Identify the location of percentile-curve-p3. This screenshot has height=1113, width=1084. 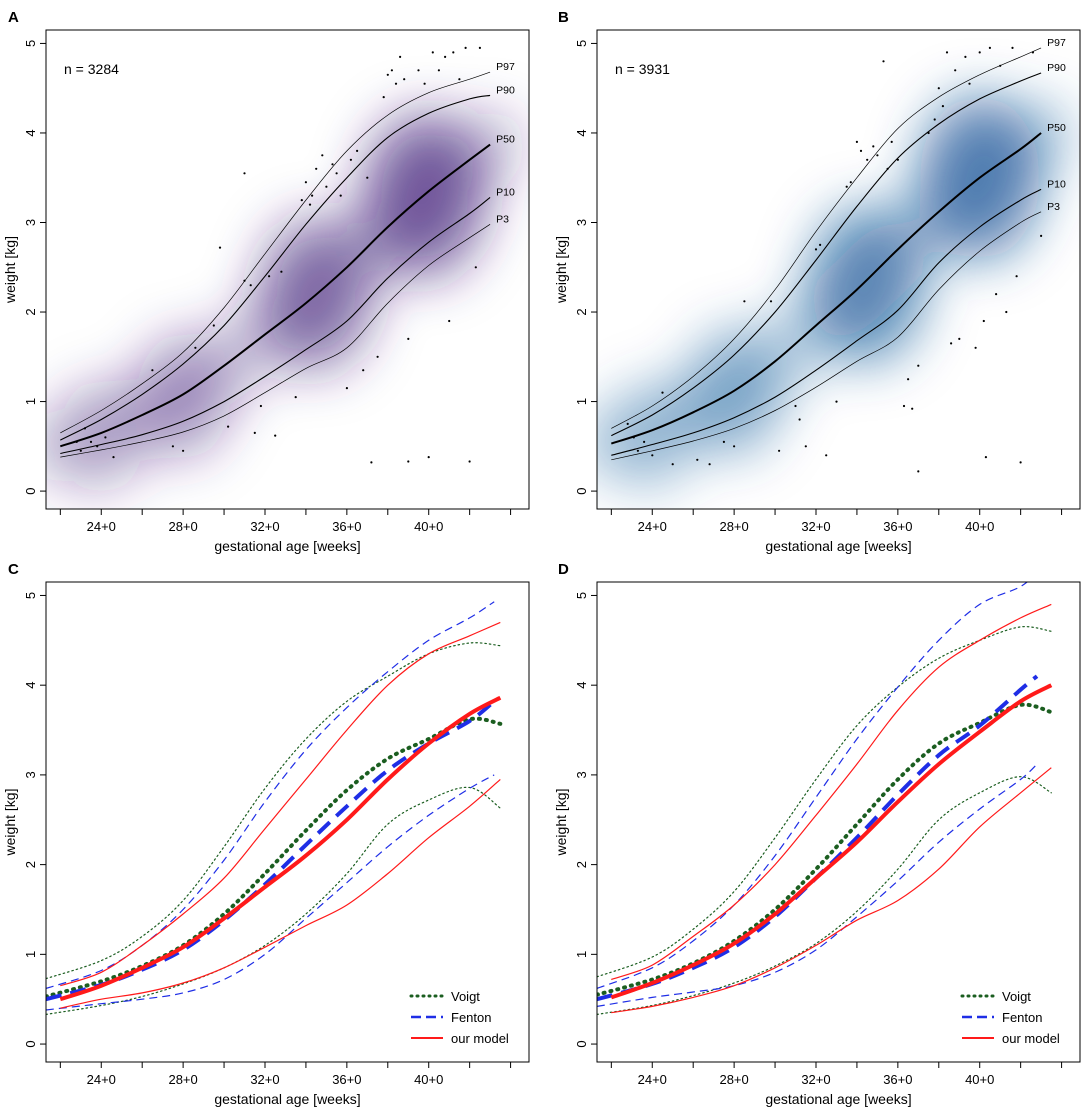
(826, 336).